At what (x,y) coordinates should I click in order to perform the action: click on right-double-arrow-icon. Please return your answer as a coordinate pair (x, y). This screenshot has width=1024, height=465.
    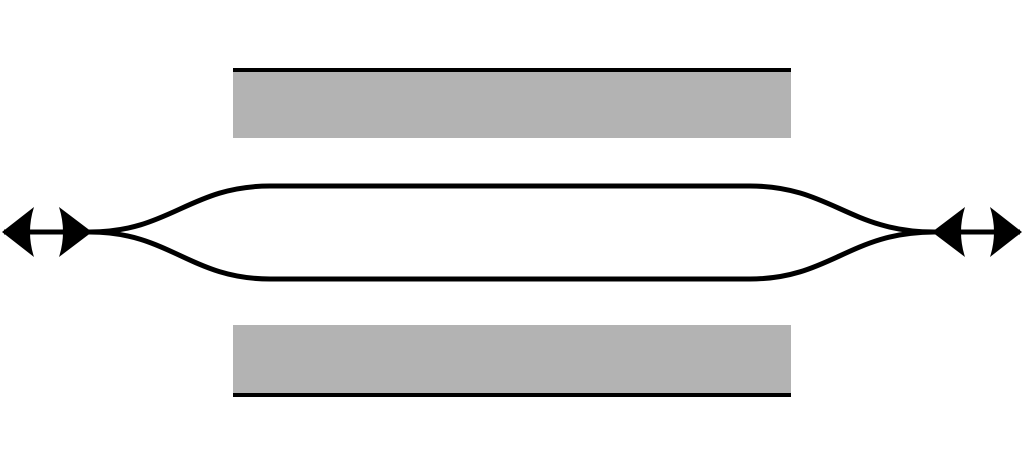
    Looking at the image, I should click on (977, 232).